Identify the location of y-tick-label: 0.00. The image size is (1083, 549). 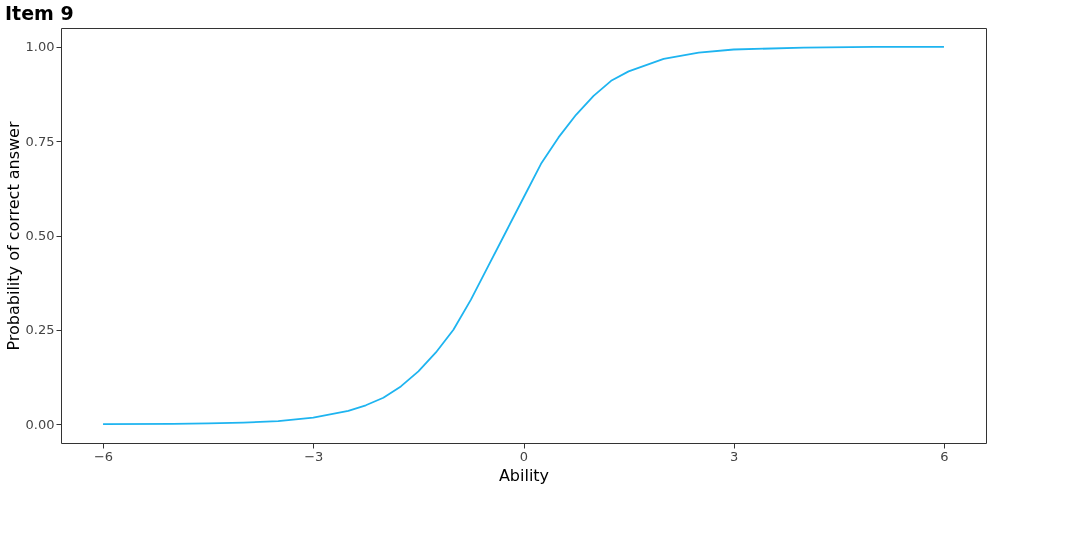
(40, 424).